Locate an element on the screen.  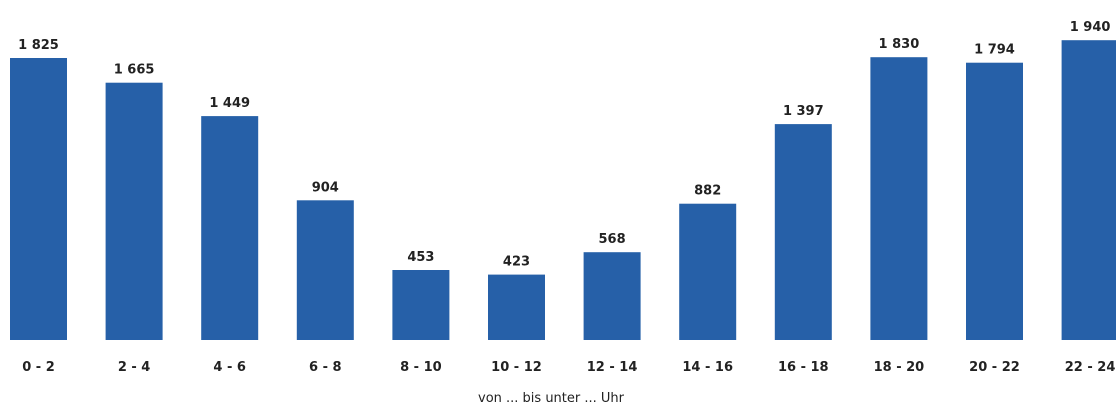
x-tick-label-1: 2 - 4 is located at coordinates (134, 367).